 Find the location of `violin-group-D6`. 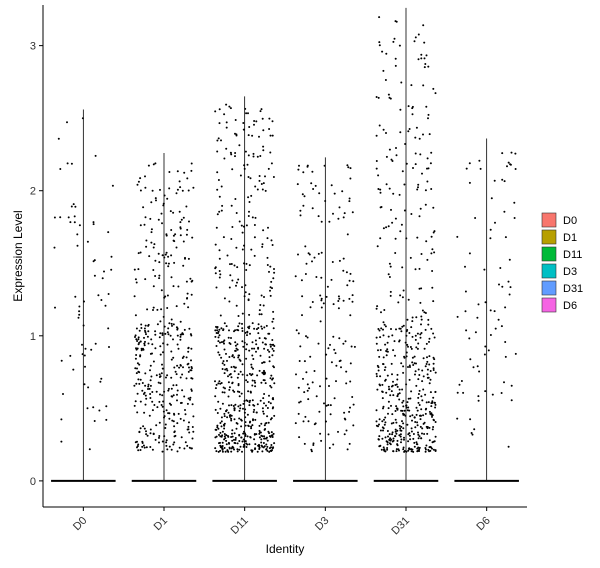

violin-group-D6 is located at coordinates (486, 310).